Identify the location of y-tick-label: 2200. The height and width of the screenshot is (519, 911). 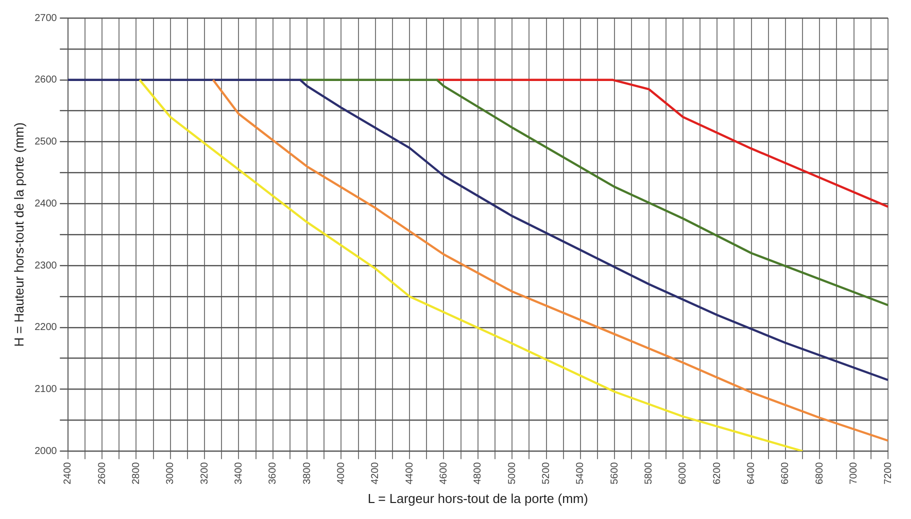
(46, 328).